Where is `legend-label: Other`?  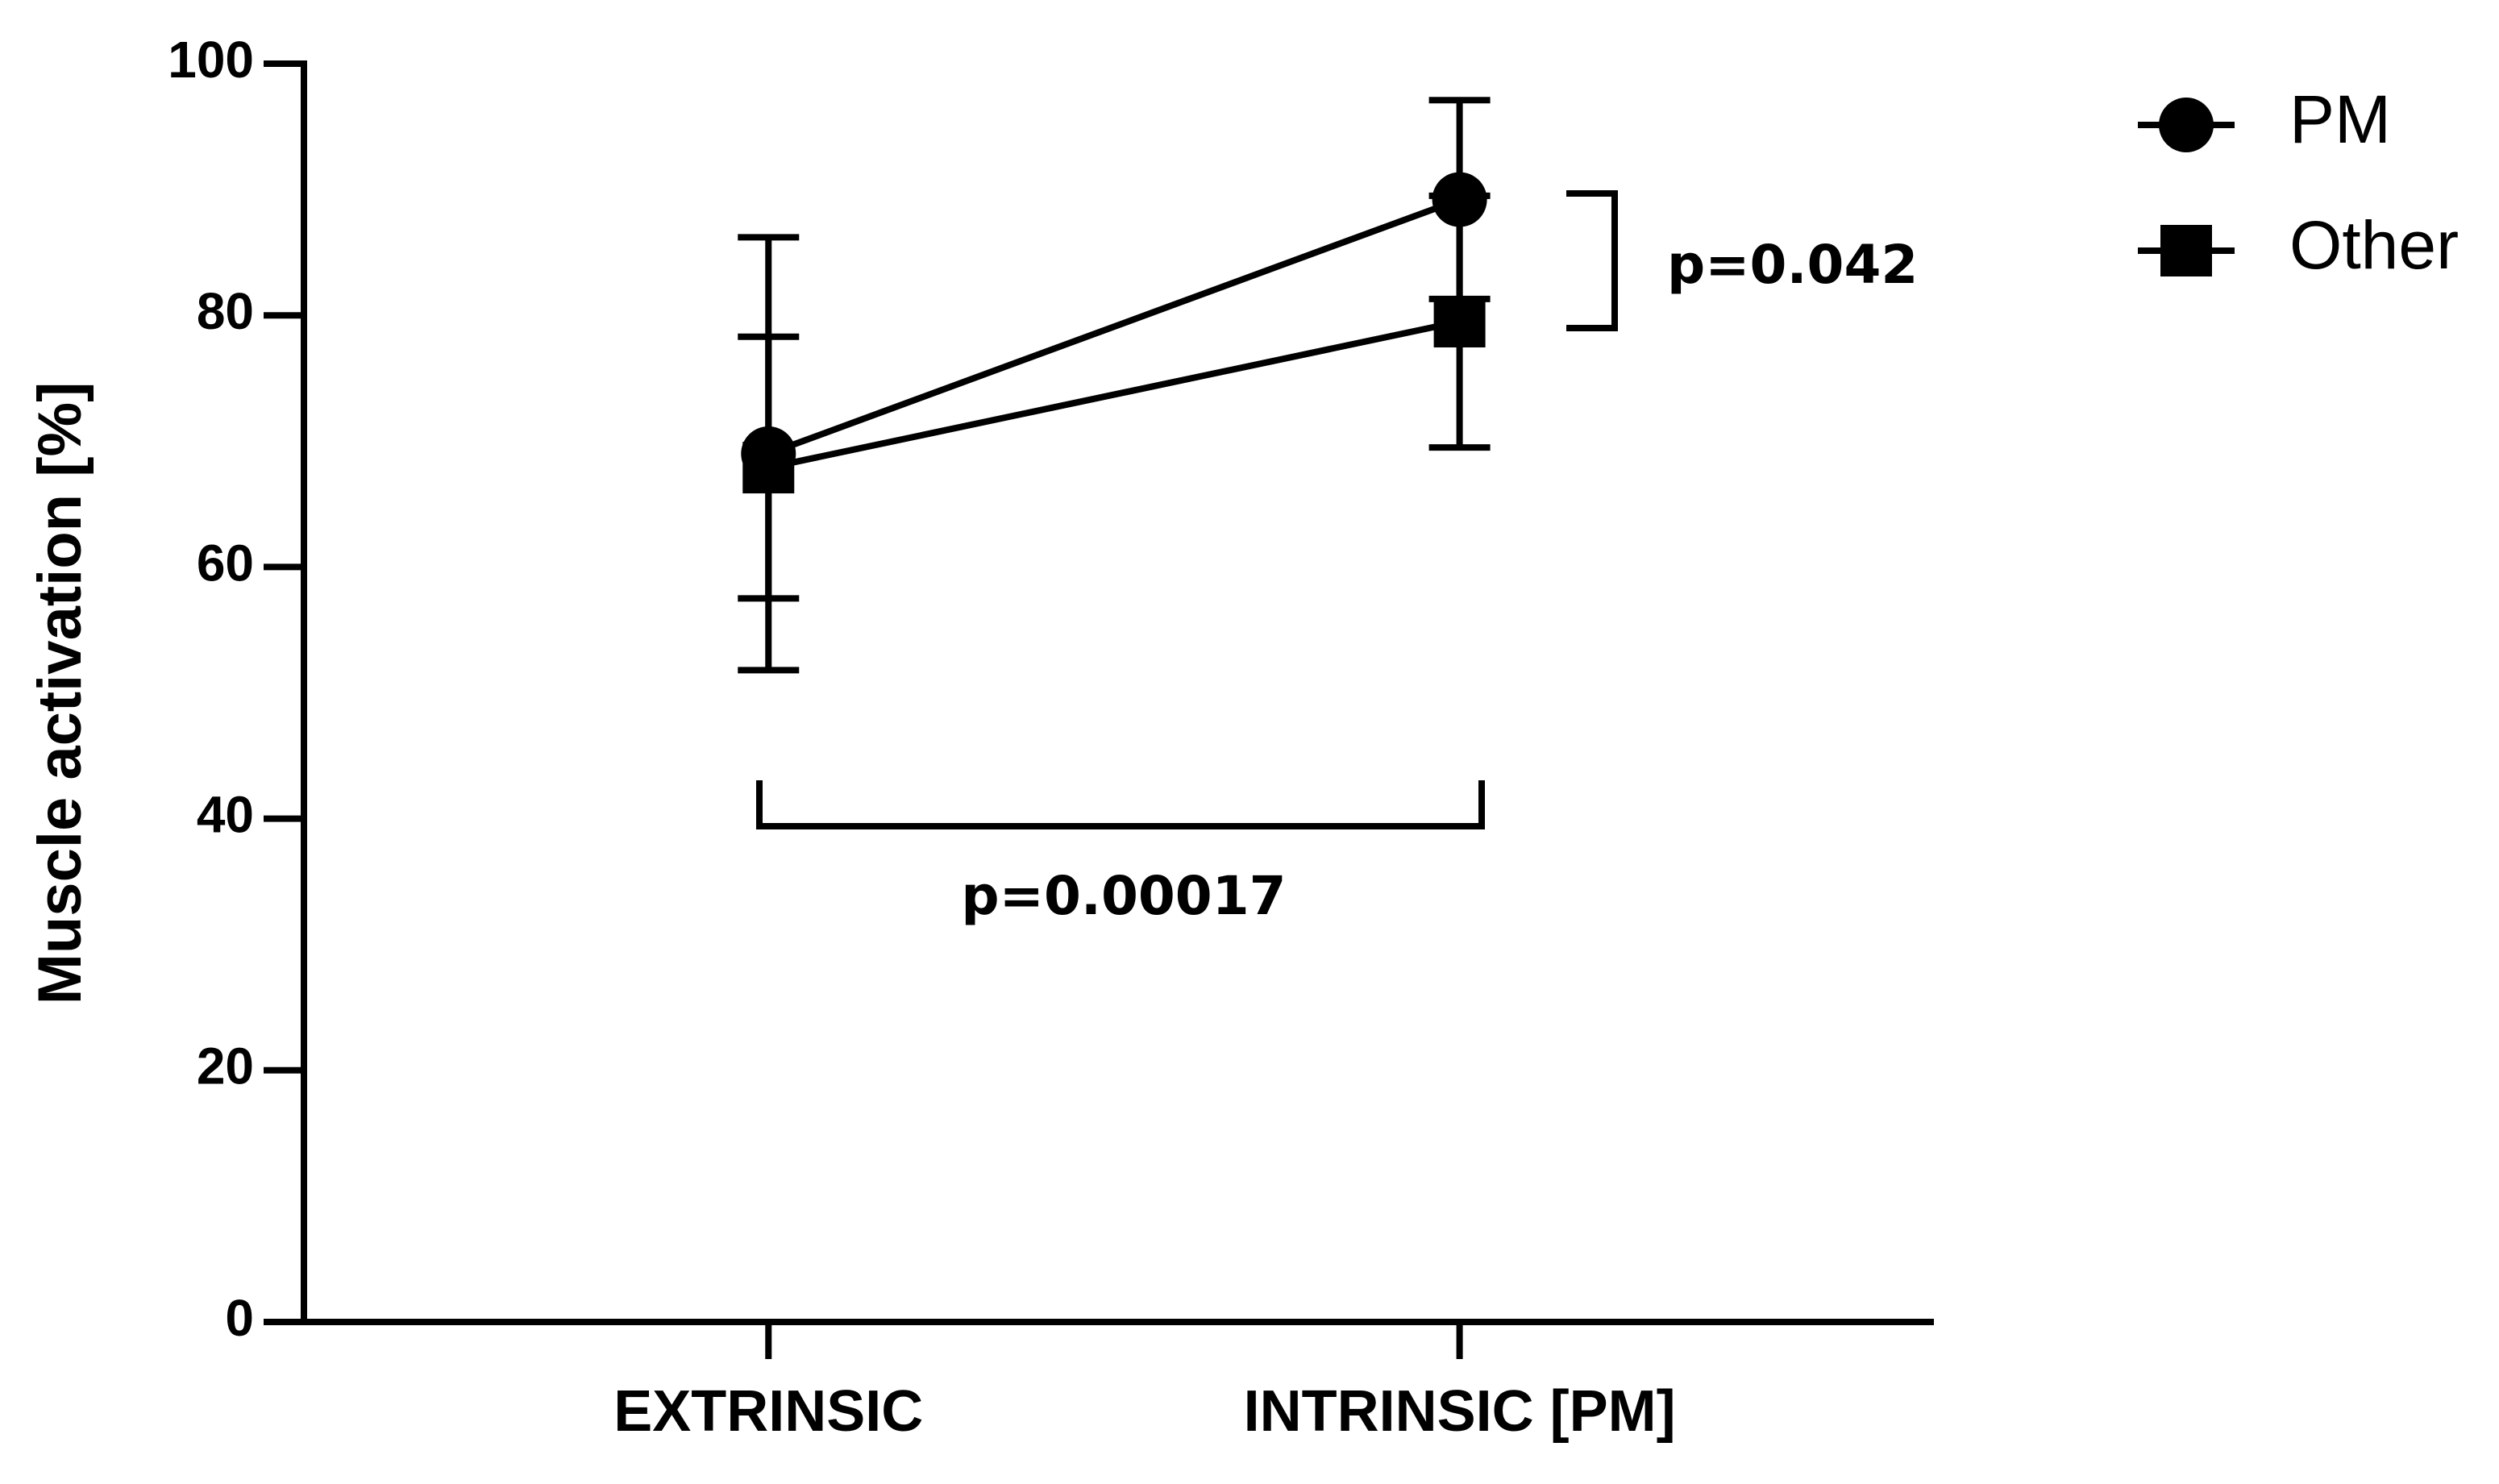
legend-label: Other is located at coordinates (2374, 245).